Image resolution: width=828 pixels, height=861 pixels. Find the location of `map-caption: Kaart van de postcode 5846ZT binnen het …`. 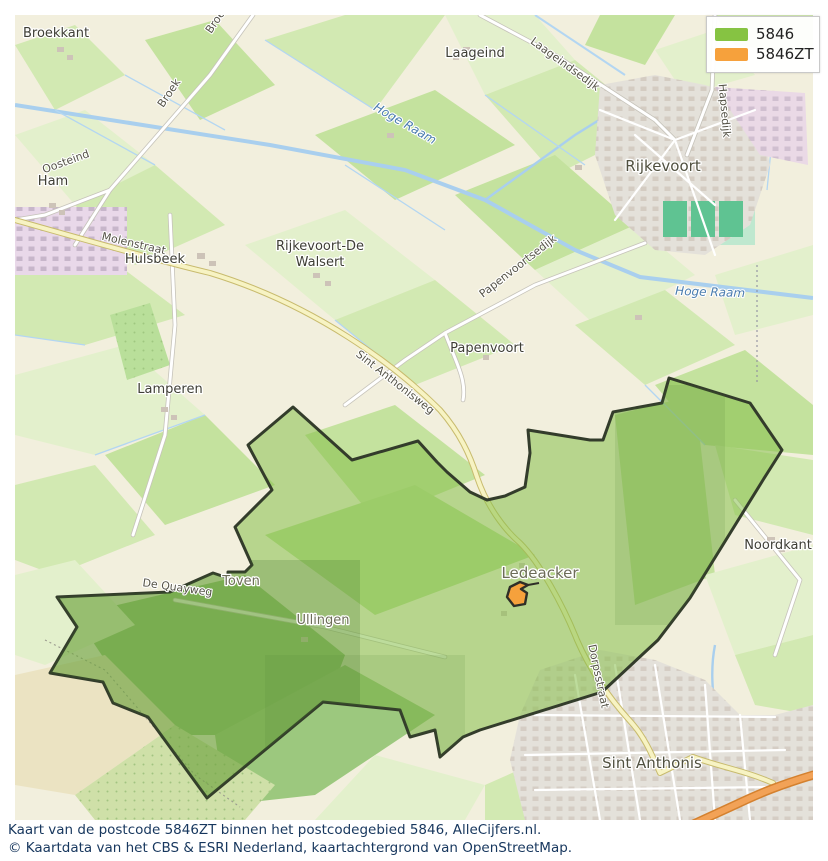

map-caption: Kaart van de postcode 5846ZT binnen het … is located at coordinates (414, 839).